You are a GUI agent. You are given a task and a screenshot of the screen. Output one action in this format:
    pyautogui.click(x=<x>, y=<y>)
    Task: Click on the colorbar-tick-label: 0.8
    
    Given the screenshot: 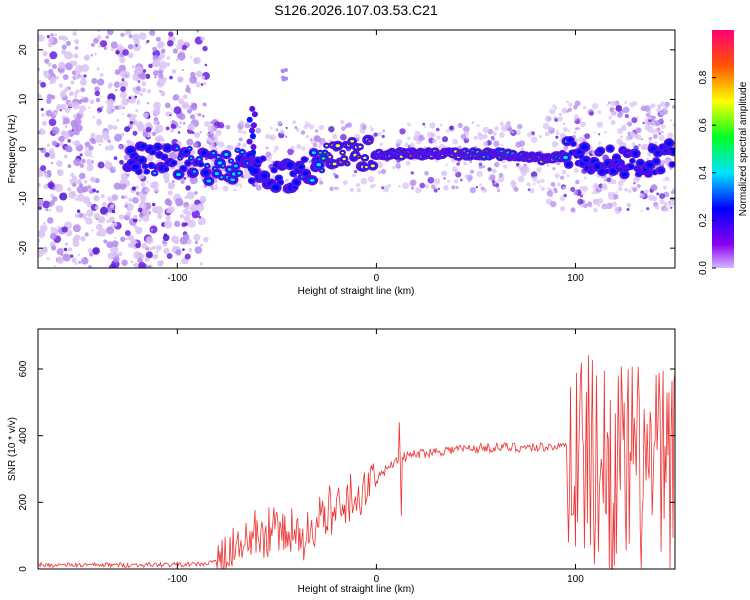 What is the action you would take?
    pyautogui.click(x=703, y=77)
    